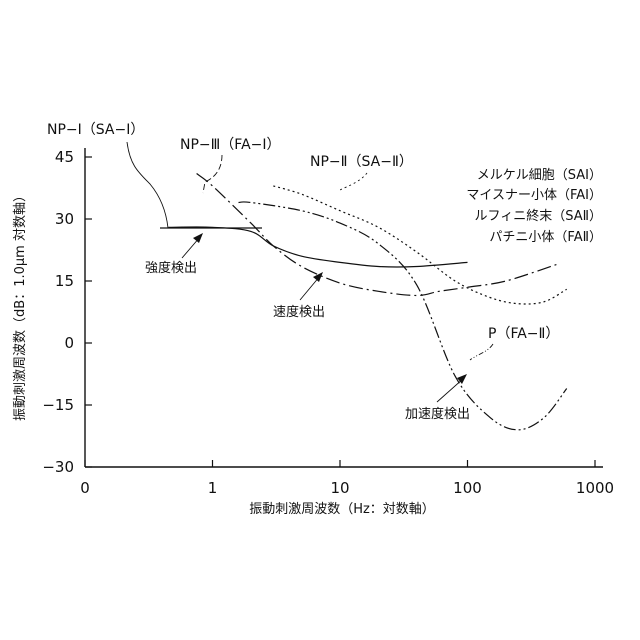 The image size is (640, 640). Describe the element at coordinates (230, 145) in the screenshot. I see `series-label-np3: NP−Ⅲ（FA−Ⅰ）` at that location.